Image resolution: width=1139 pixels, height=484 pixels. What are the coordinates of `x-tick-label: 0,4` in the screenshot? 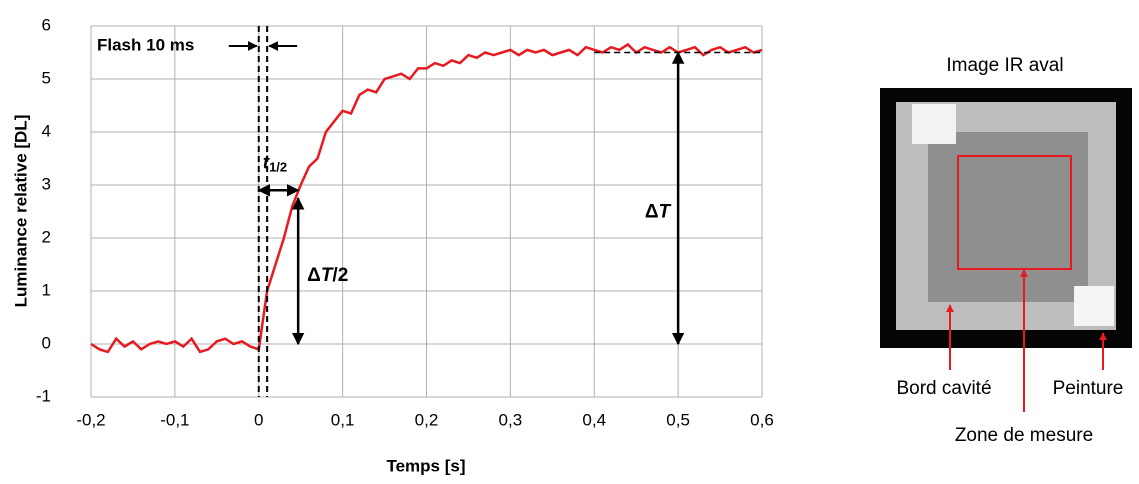 It's located at (594, 419).